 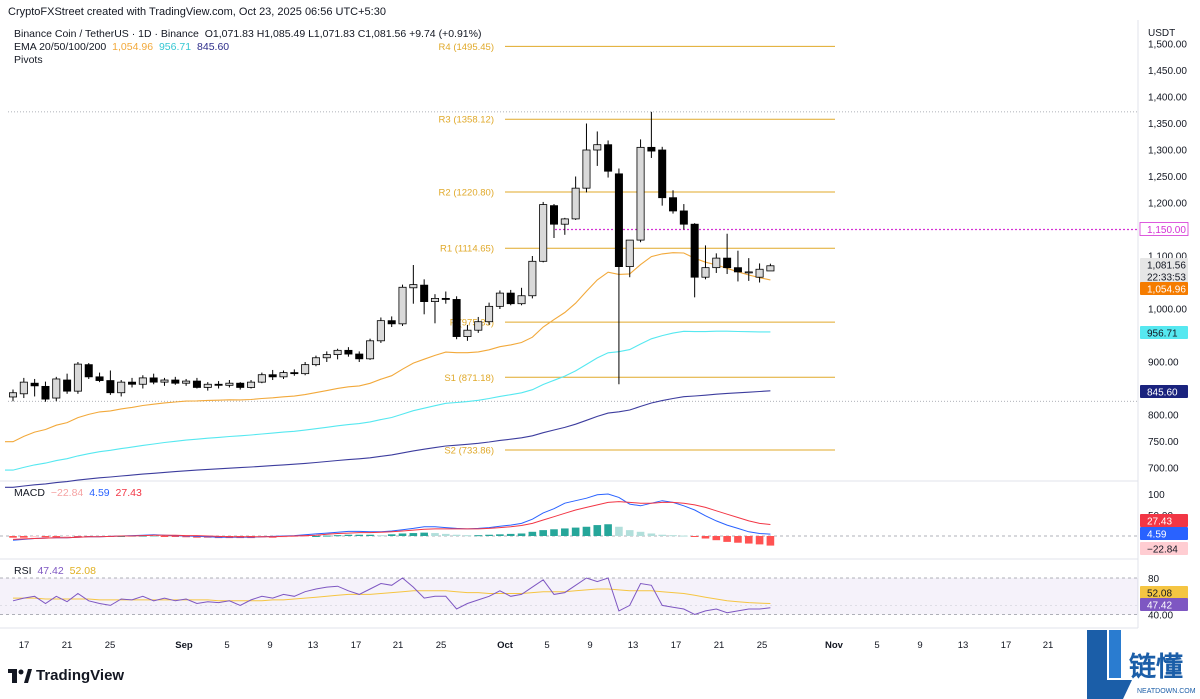 I want to click on tag-border, so click(x=1164, y=229).